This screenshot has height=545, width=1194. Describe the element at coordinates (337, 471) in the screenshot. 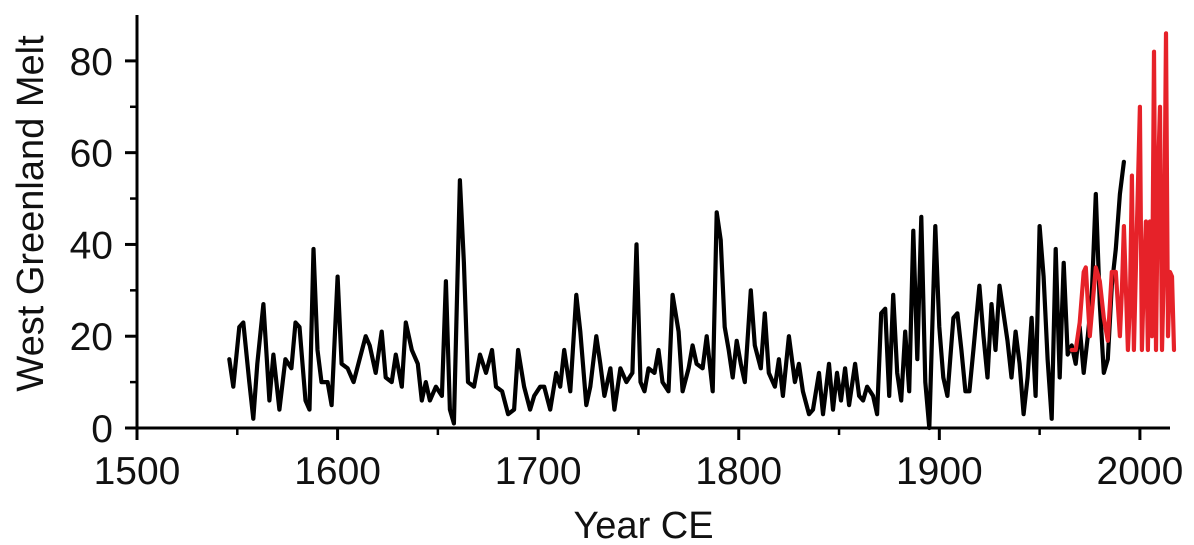

I see `x-tick-label-1600: 1600` at that location.